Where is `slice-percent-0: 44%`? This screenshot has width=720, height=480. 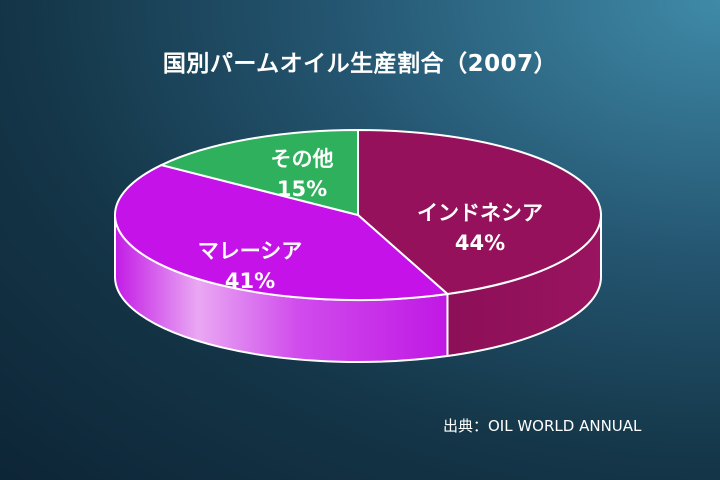
slice-percent-0: 44% is located at coordinates (480, 243).